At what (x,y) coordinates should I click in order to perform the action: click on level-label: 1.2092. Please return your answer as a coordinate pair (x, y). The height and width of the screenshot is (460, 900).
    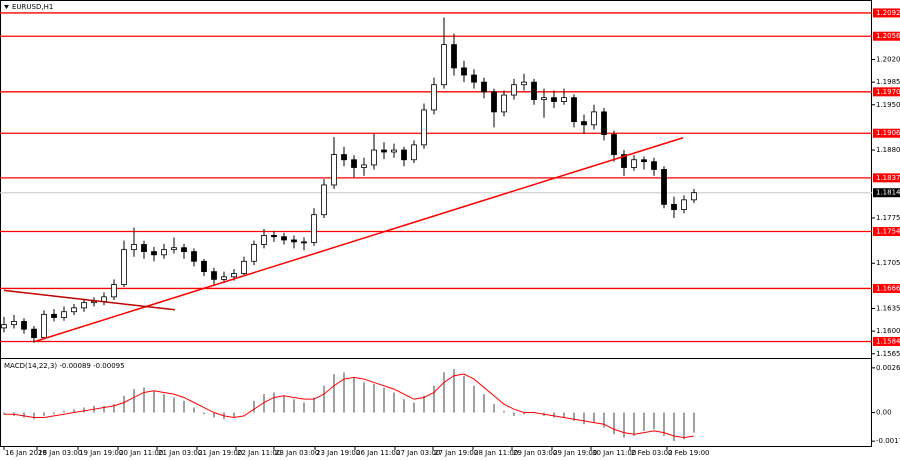
    Looking at the image, I should click on (888, 13).